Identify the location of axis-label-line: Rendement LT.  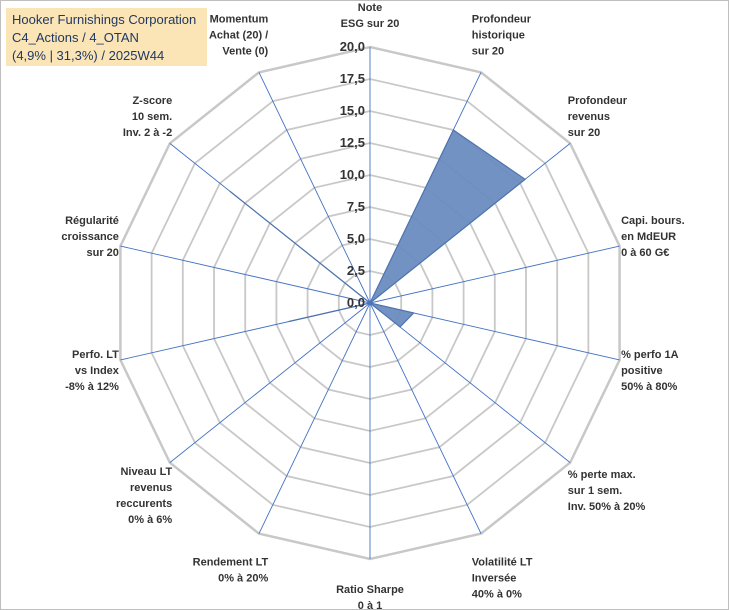
(231, 563).